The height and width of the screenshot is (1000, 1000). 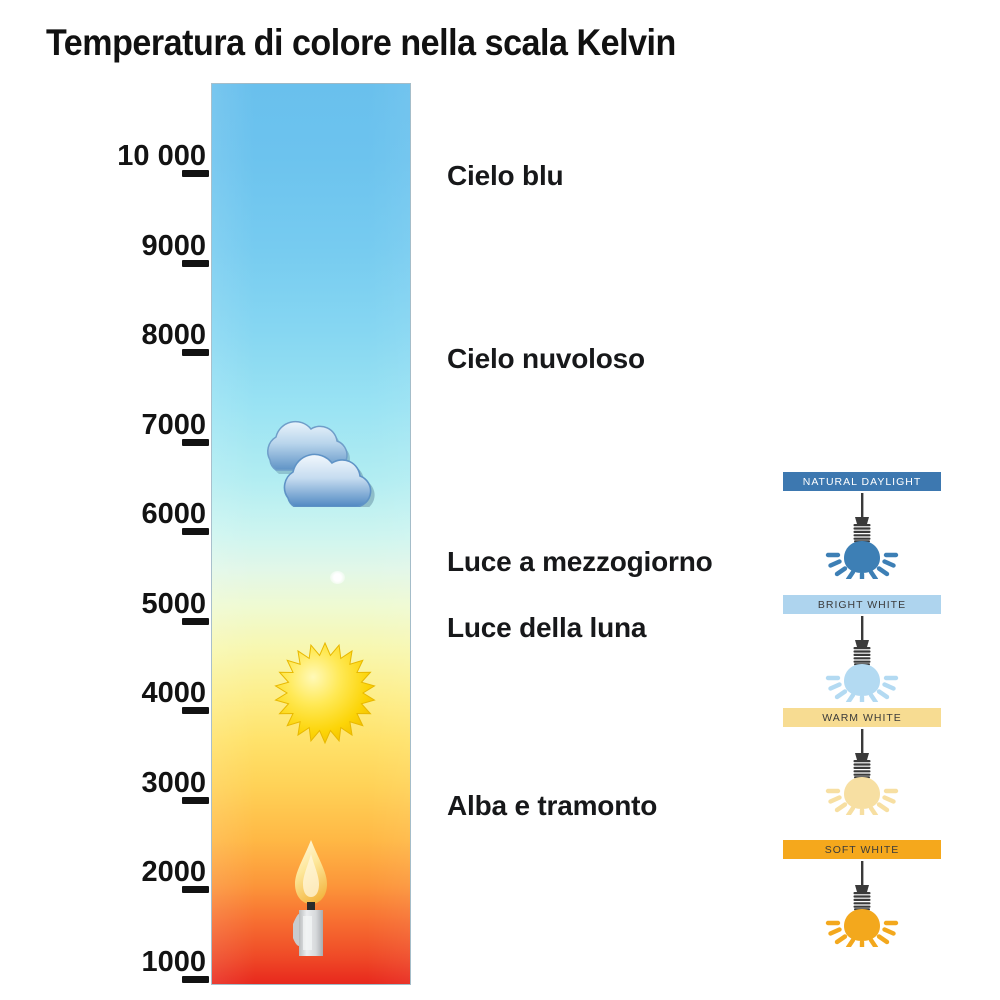 What do you see at coordinates (173, 872) in the screenshot?
I see `axis-tick-label: 2000` at bounding box center [173, 872].